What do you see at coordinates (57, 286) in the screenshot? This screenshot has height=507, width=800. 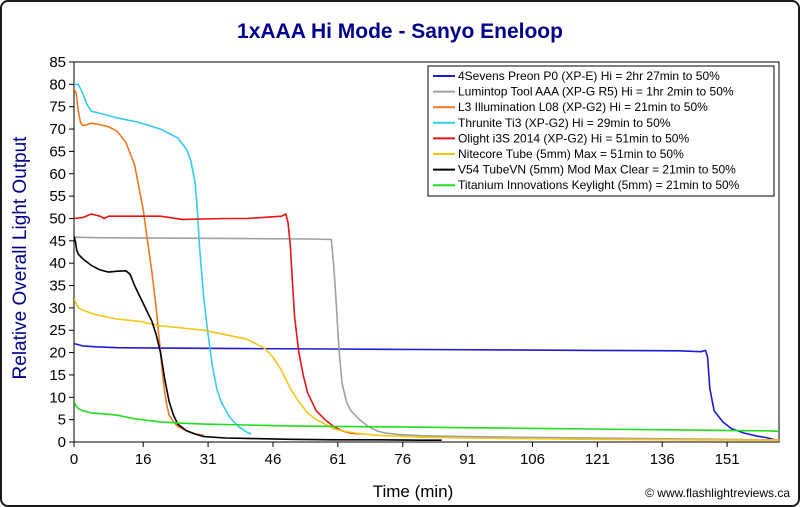 I see `y-tick-label: 35` at bounding box center [57, 286].